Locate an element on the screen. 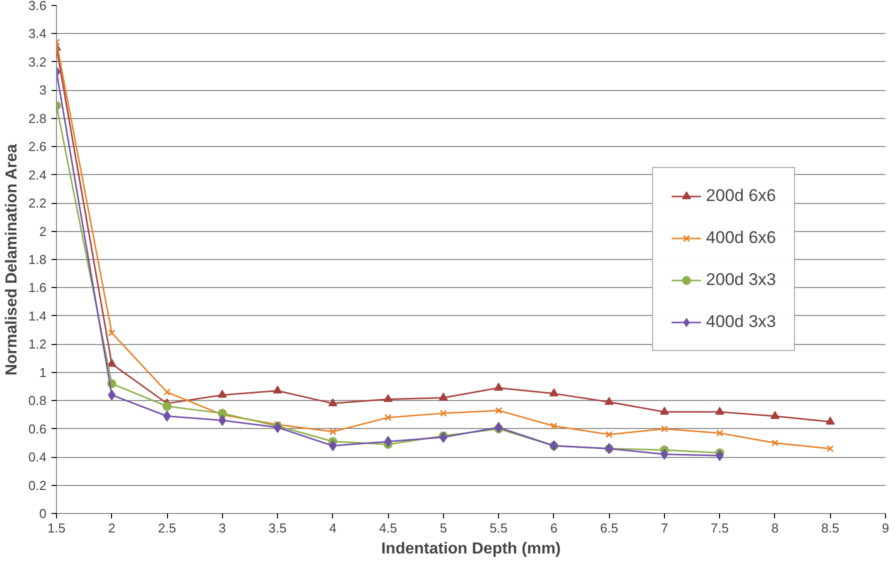 The width and height of the screenshot is (896, 564). x-tick-label: 2.5 is located at coordinates (167, 528).